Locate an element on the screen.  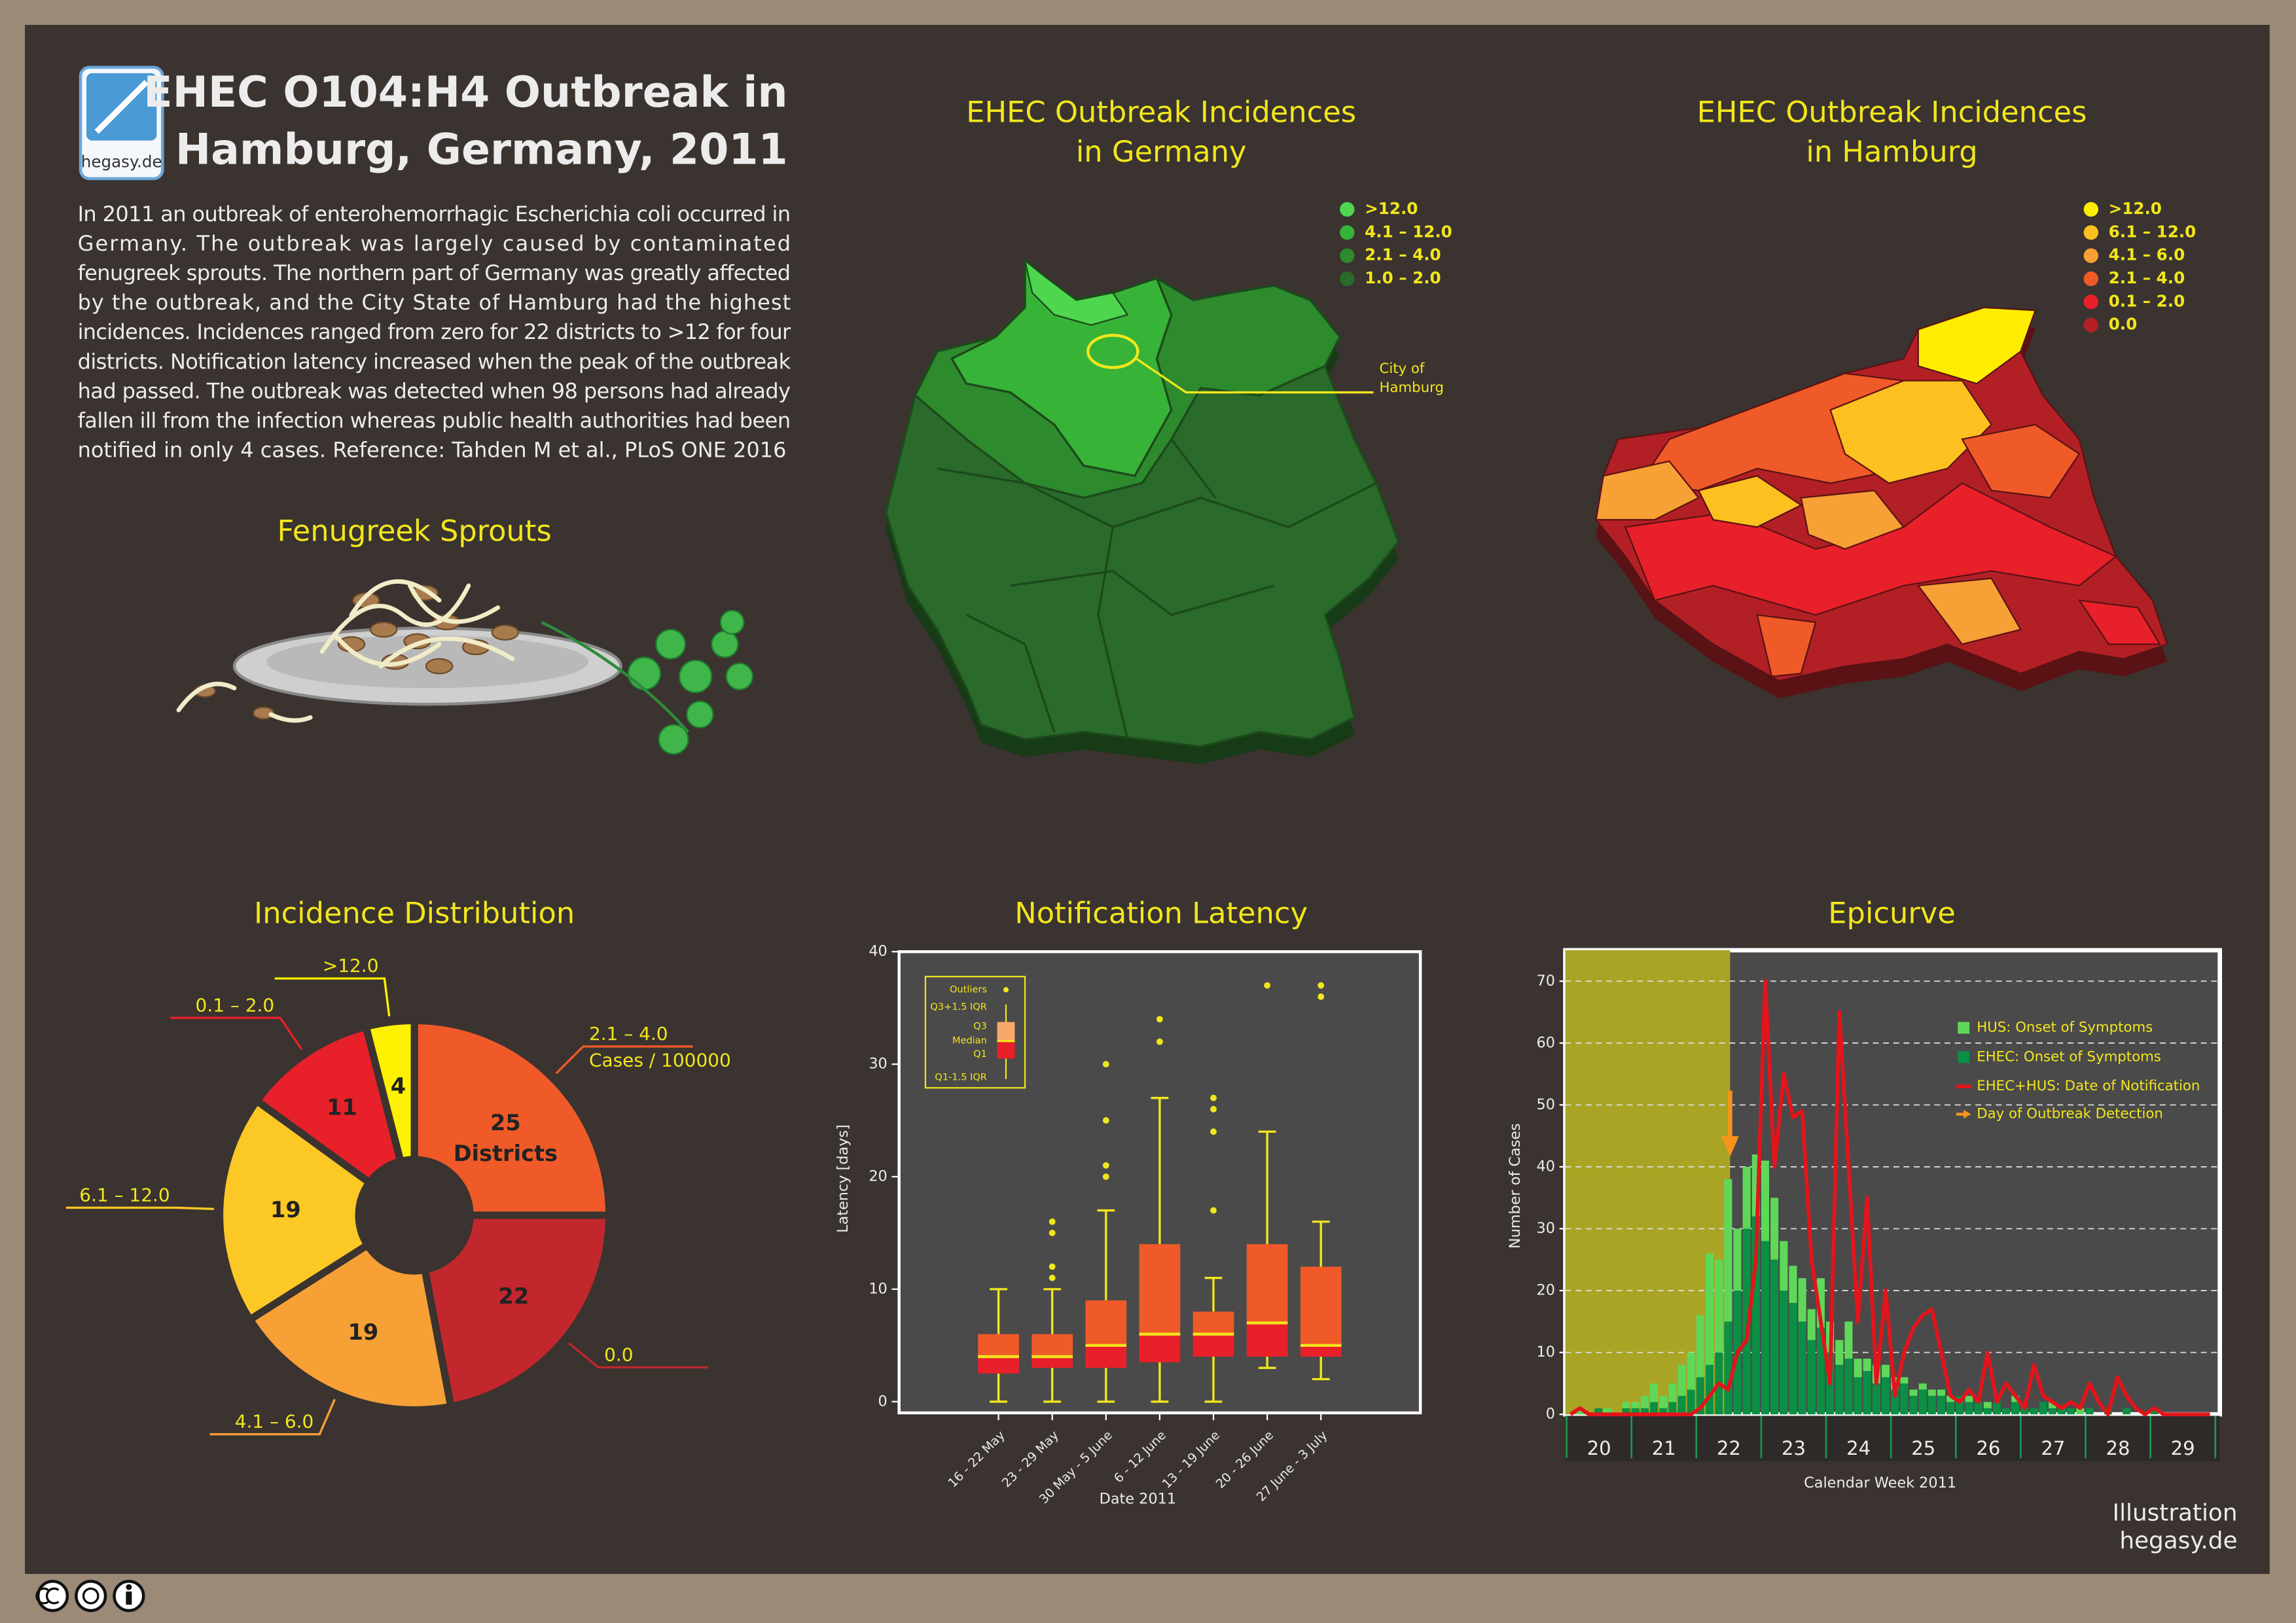
y-tick-label: 40 is located at coordinates (878, 952).